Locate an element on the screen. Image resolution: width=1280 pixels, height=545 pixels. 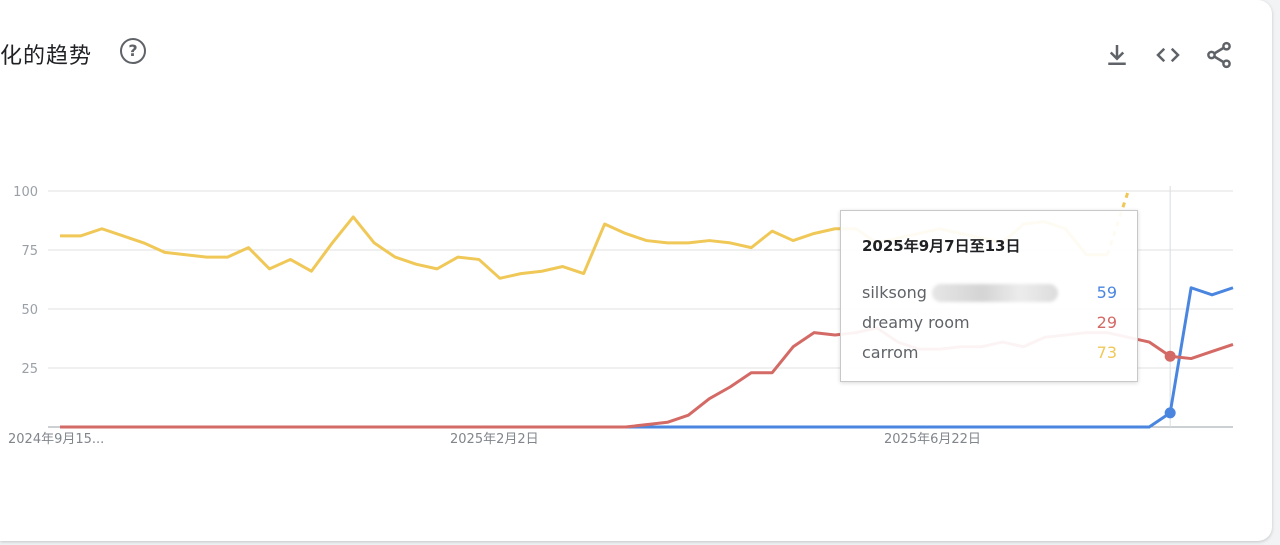
x-tick-label: 2025年6月22日 is located at coordinates (932, 439).